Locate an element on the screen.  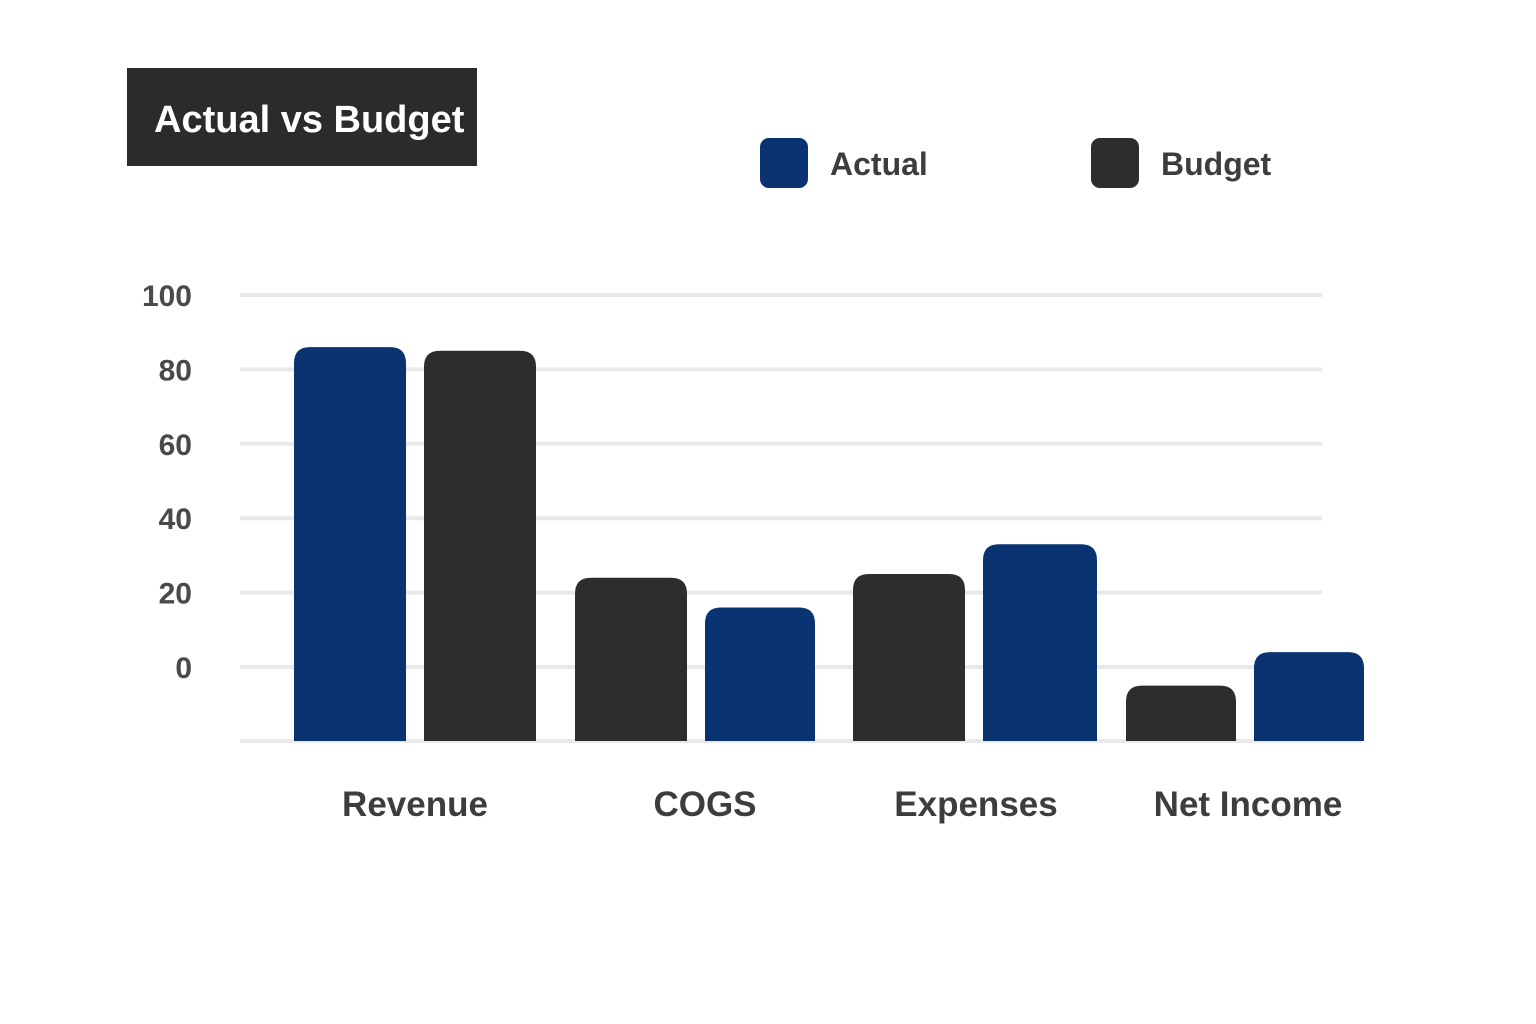
y-tick-label: 100 is located at coordinates (167, 296).